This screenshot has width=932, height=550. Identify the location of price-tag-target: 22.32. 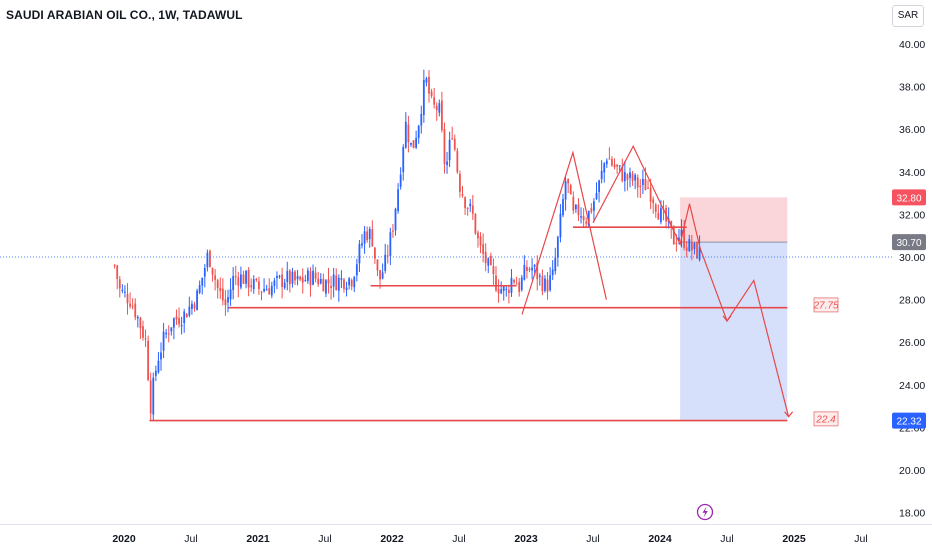
(909, 420).